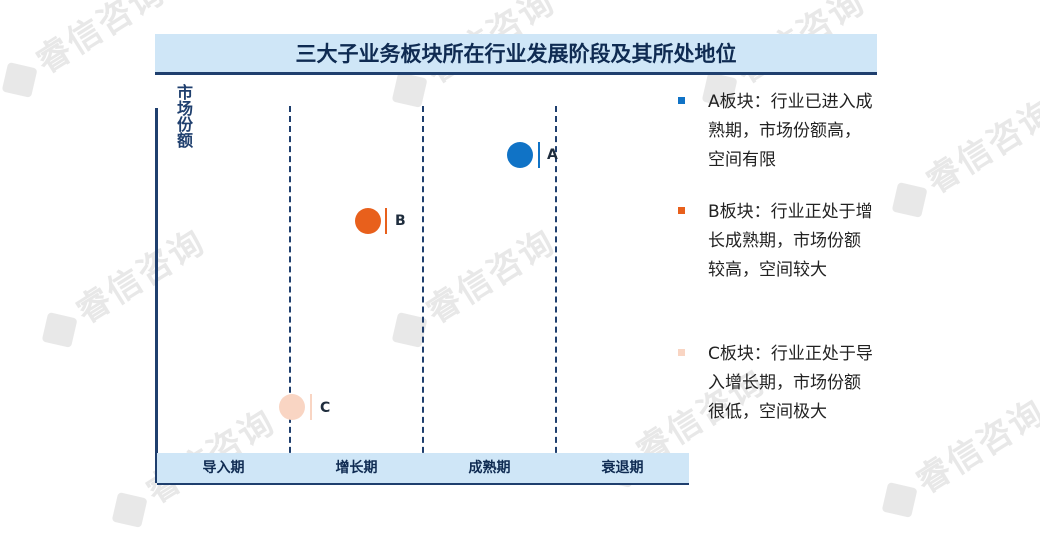 This screenshot has width=1040, height=539. I want to click on legend-text-b: B板块：行业正处于增长成熟期，市场份额较高，空间较大, so click(790, 241).